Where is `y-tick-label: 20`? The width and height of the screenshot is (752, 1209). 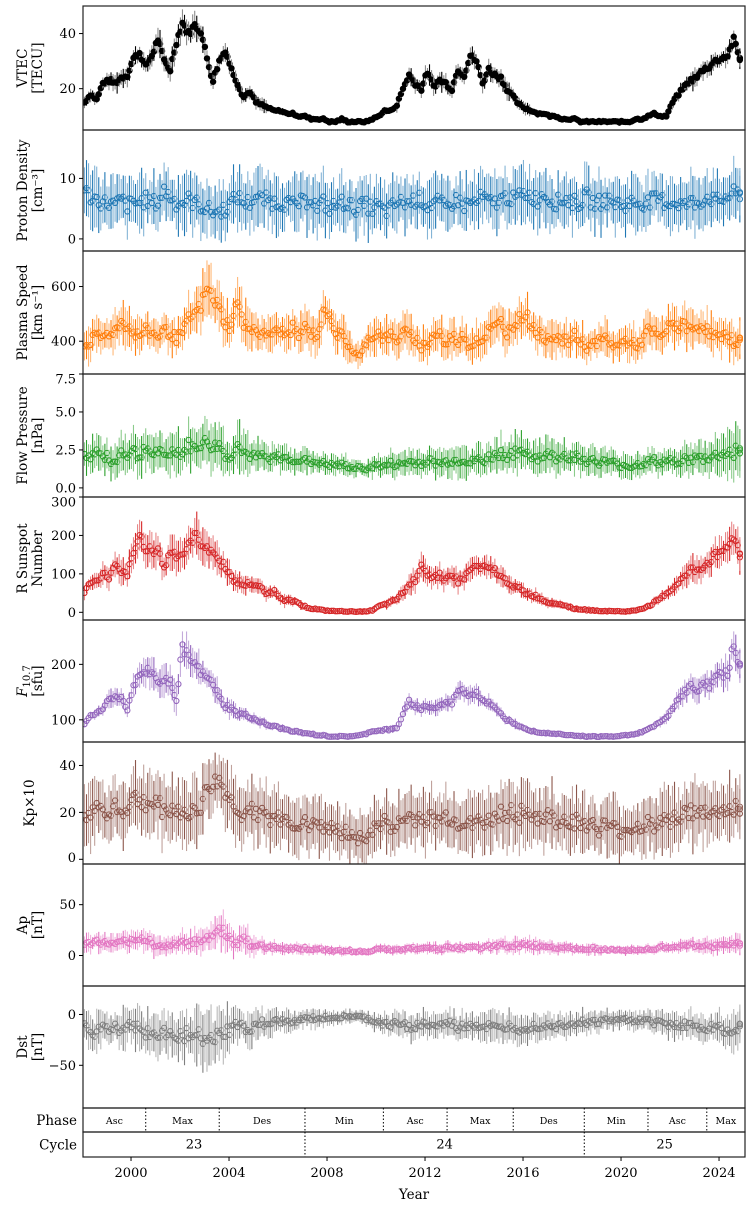
y-tick-label: 20 is located at coordinates (67, 89).